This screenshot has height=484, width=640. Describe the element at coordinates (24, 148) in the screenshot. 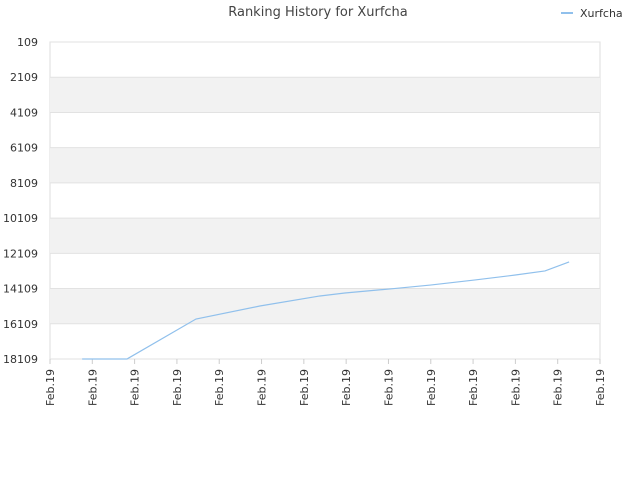

I see `y-tick-label: 6109` at that location.